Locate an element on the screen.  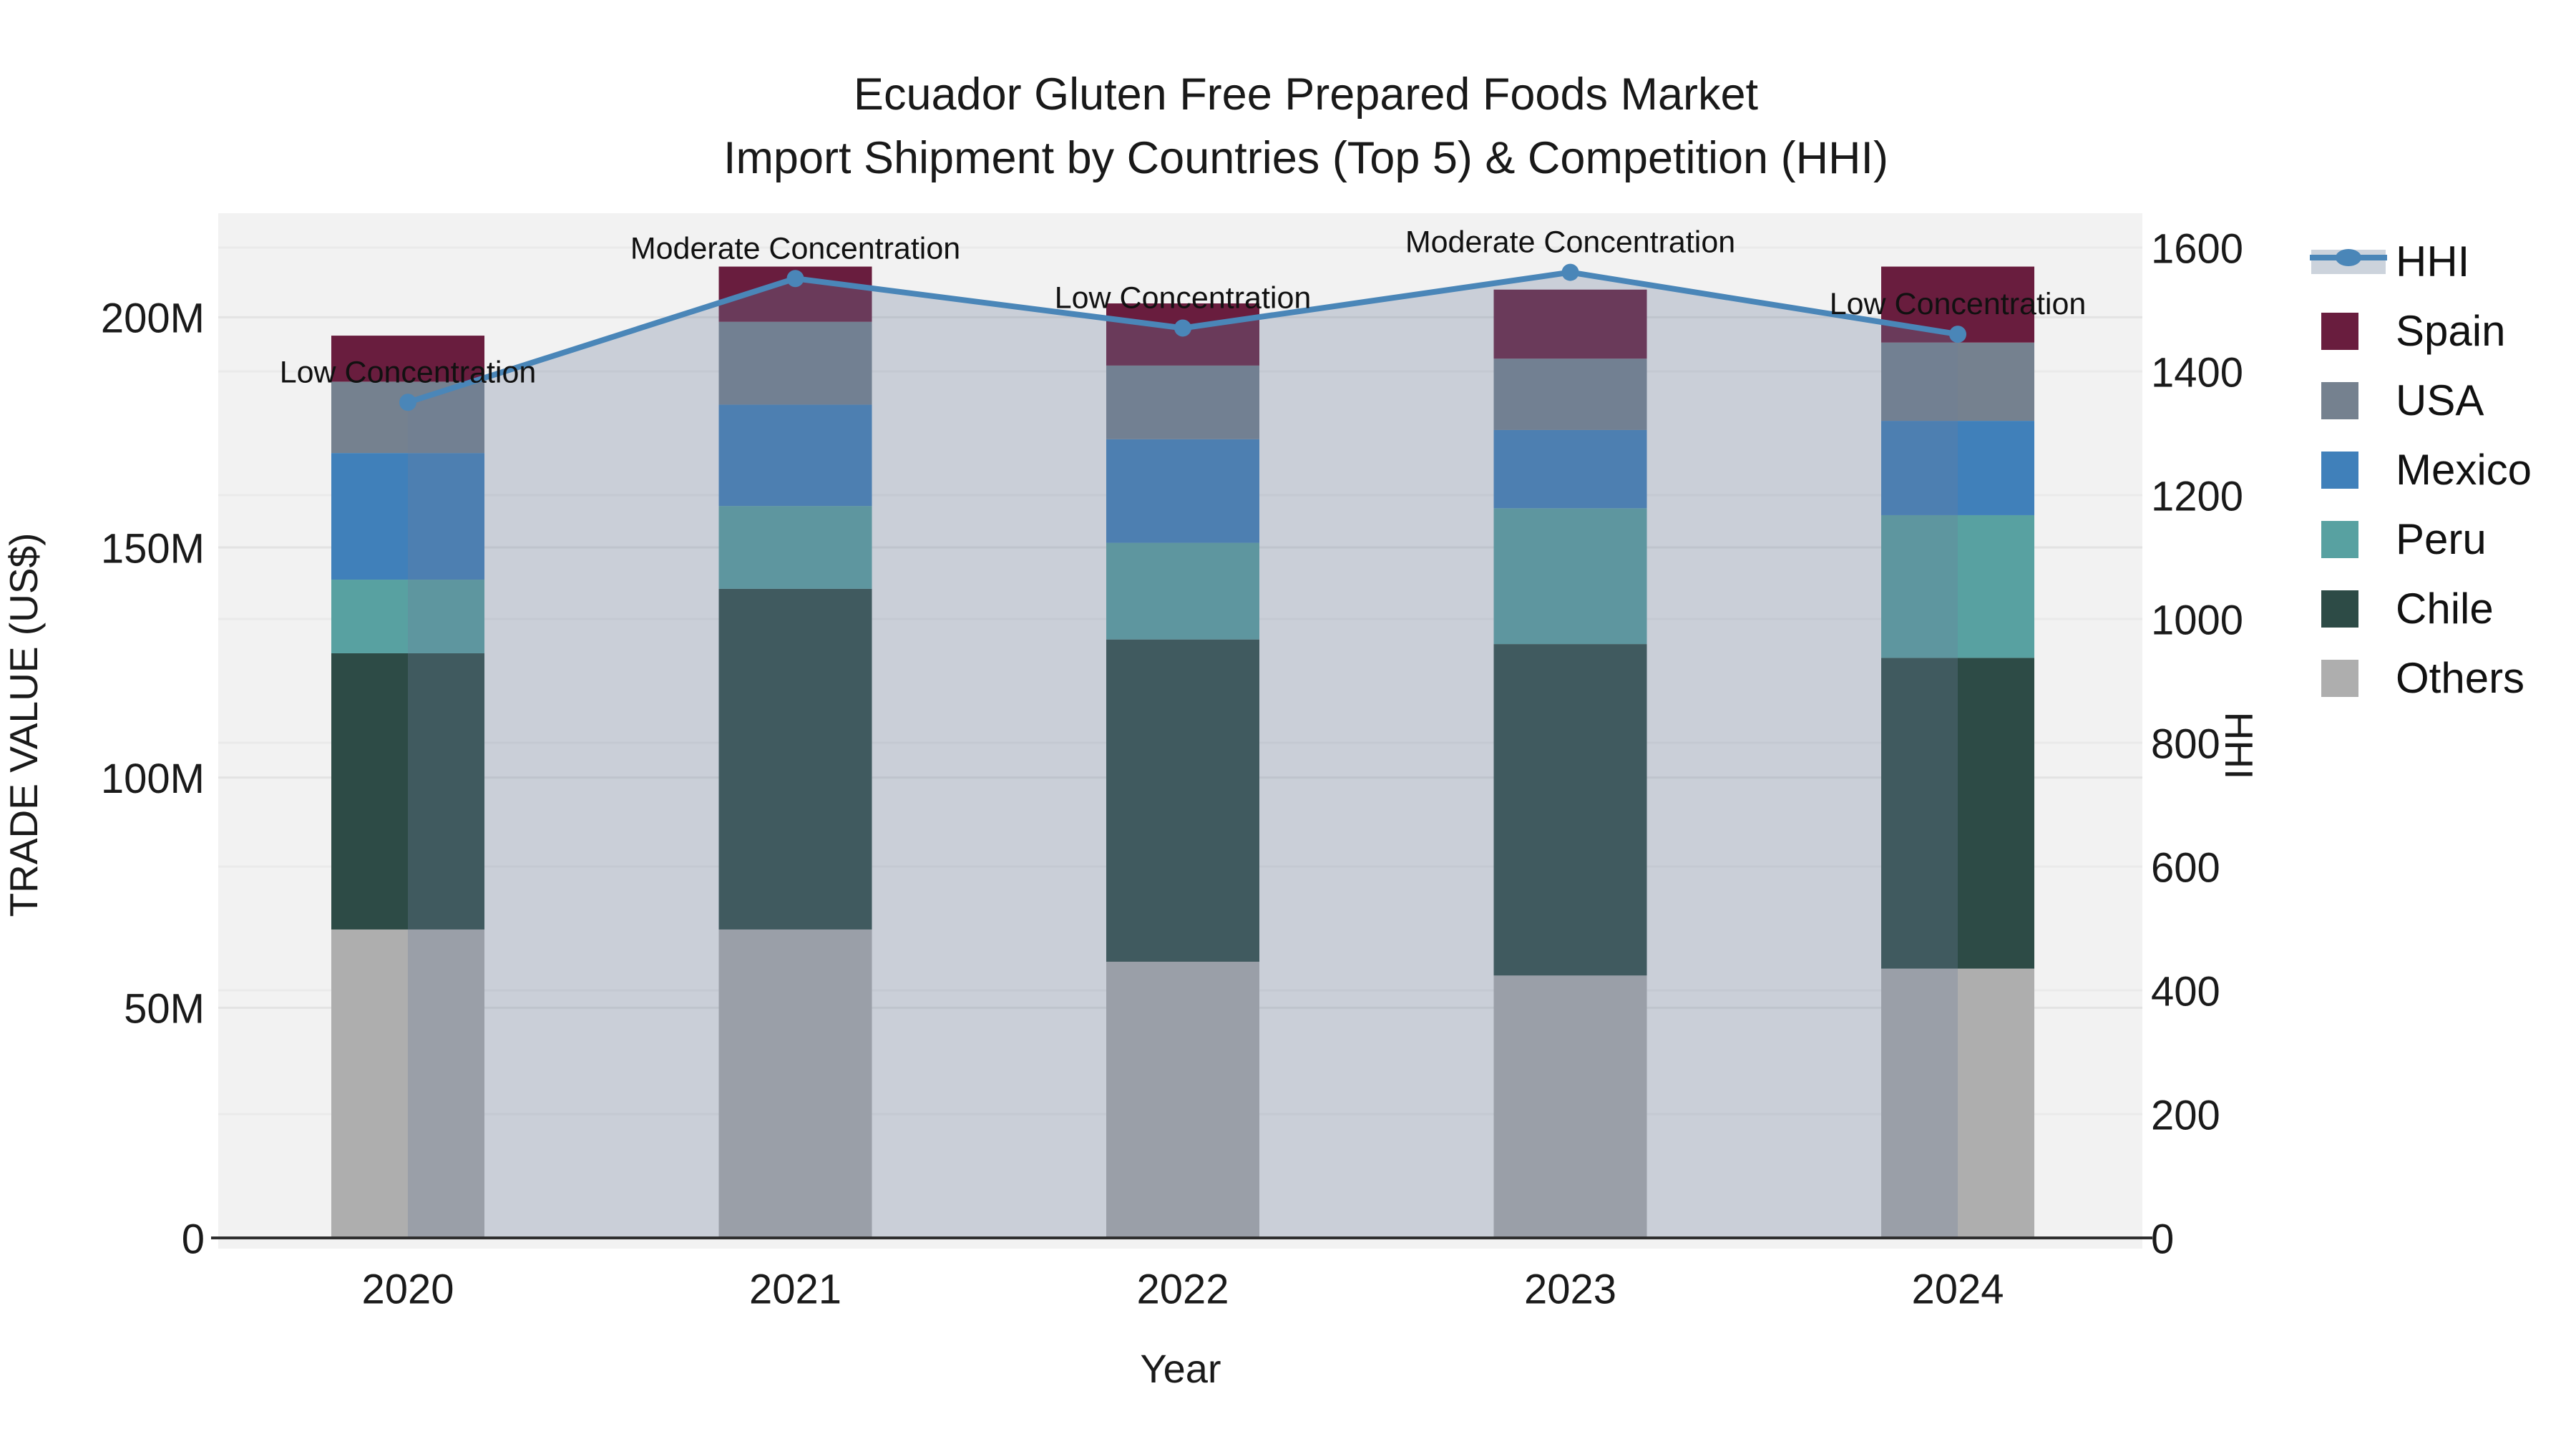
x-tick-label-2023: 2023 is located at coordinates (1570, 1289).